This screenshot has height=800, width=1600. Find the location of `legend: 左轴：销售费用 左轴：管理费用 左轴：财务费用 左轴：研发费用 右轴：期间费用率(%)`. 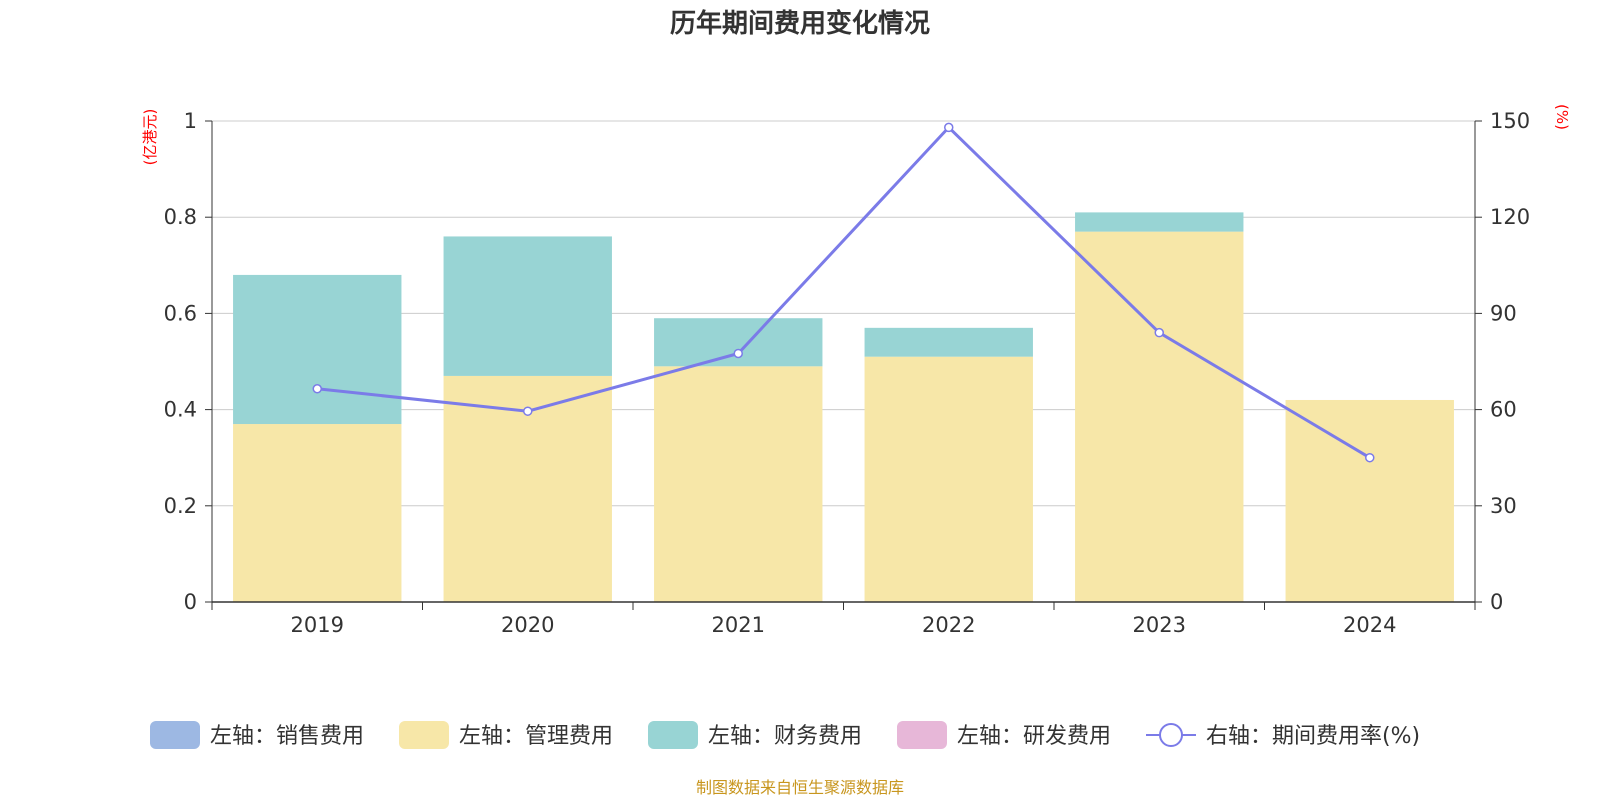

legend: 左轴：销售费用 左轴：管理费用 左轴：财务费用 左轴：研发费用 右轴：期间费用率(%) is located at coordinates (785, 735).